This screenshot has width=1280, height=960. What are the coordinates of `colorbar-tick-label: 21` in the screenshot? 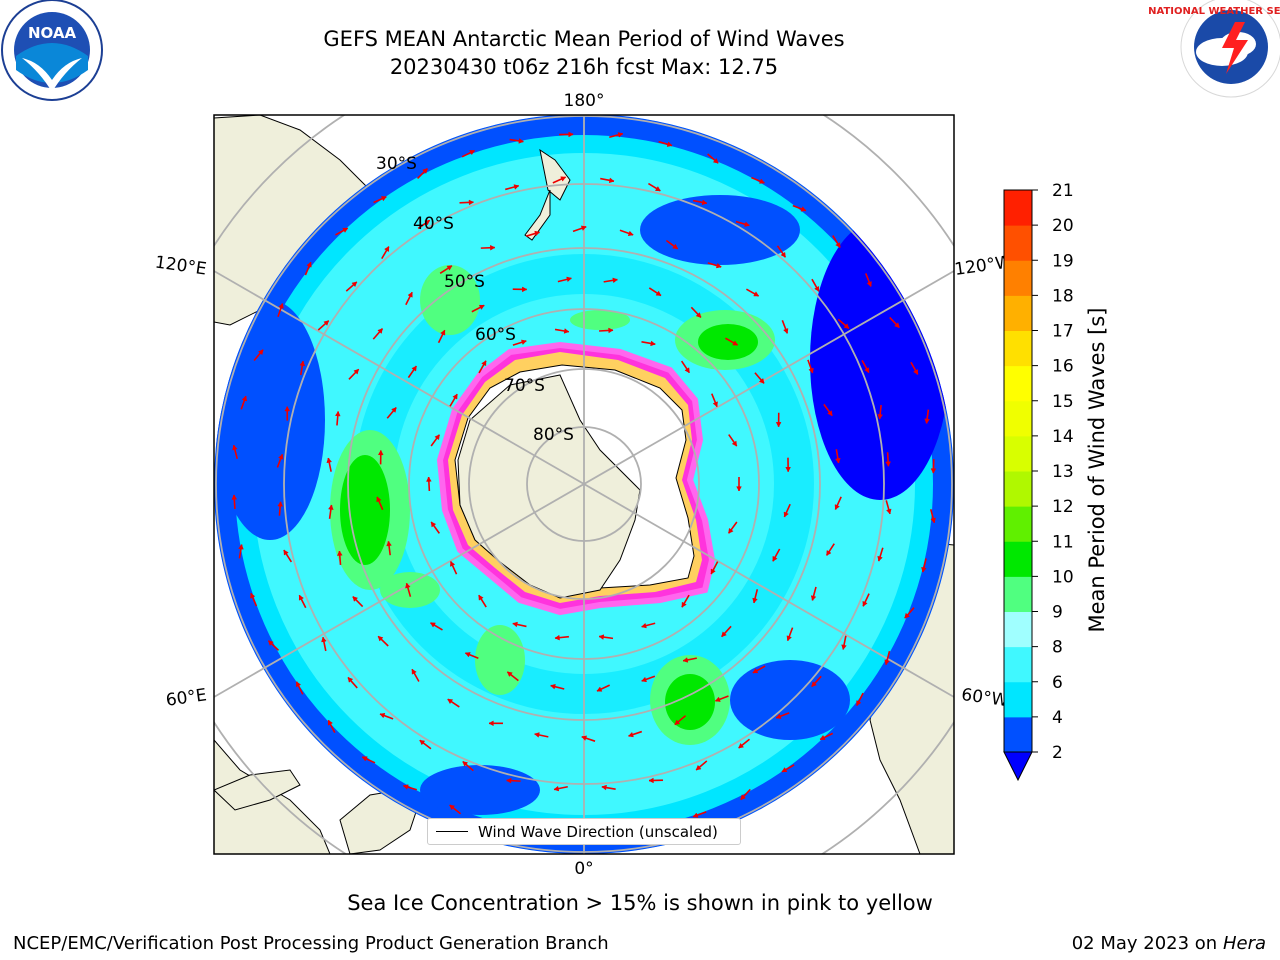 It's located at (1063, 191).